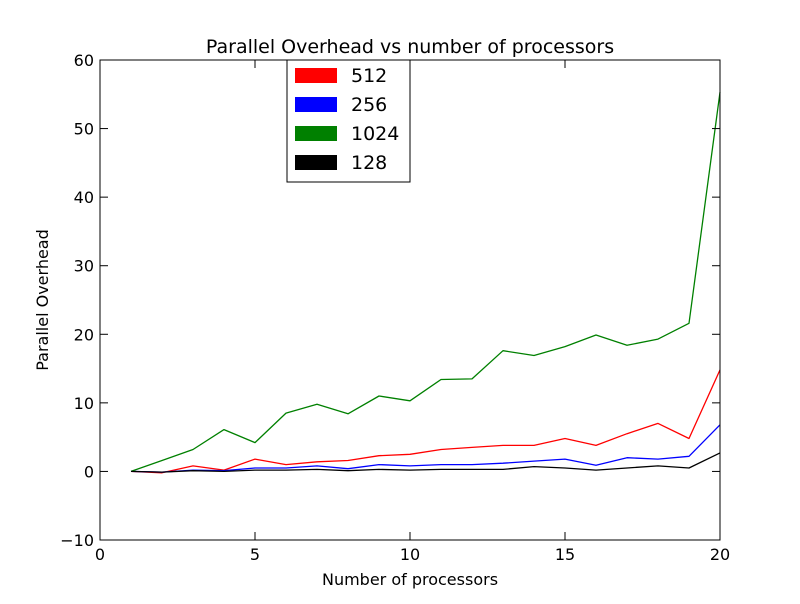 The image size is (800, 604). Describe the element at coordinates (89, 471) in the screenshot. I see `y-tick-label: 0` at that location.